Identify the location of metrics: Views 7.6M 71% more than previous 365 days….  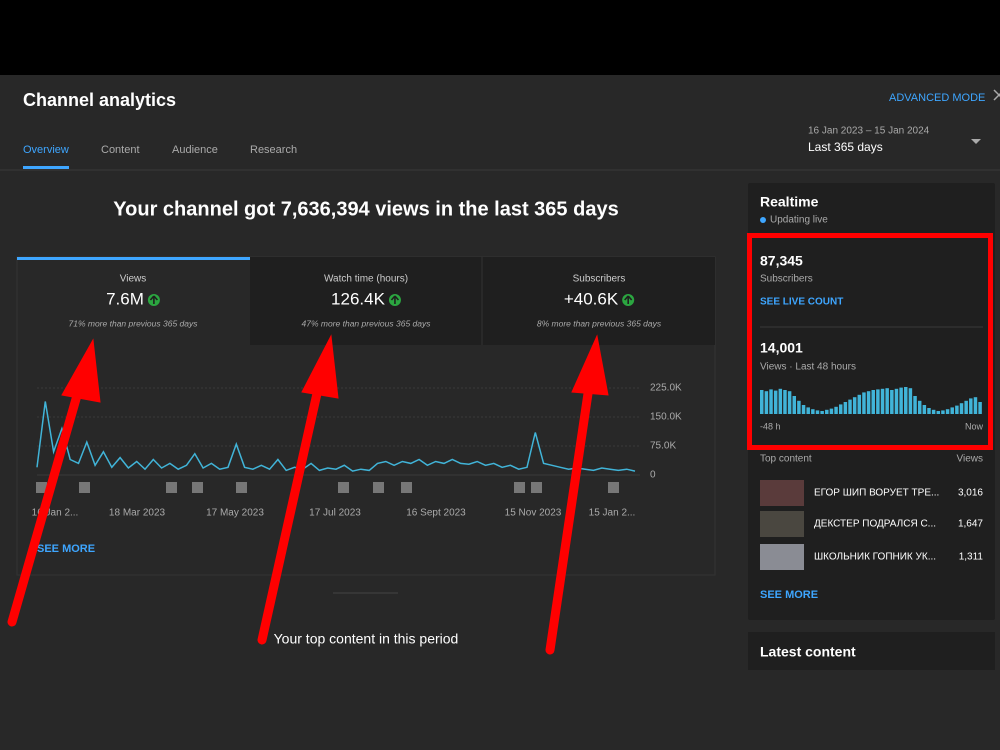
(365, 301).